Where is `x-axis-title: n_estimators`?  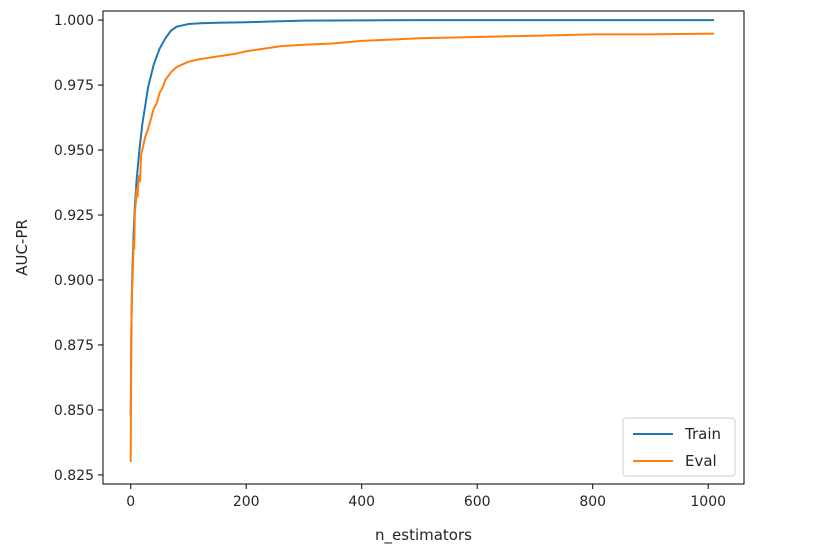 x-axis-title: n_estimators is located at coordinates (423, 535).